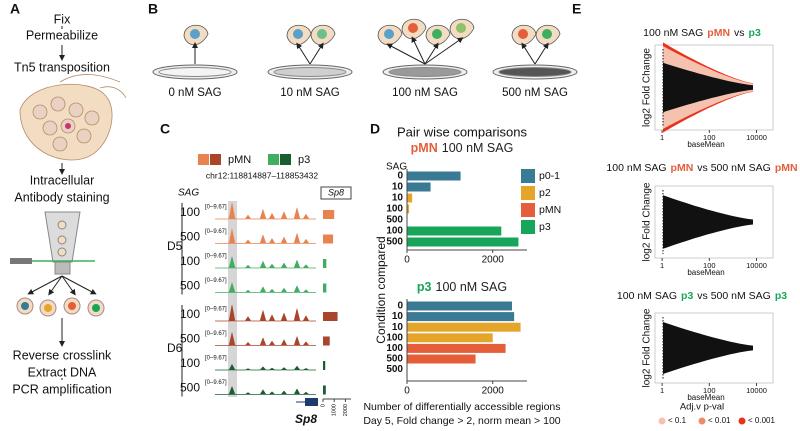 This screenshot has width=800, height=431. What do you see at coordinates (15, 9) in the screenshot?
I see `panel-label: A` at bounding box center [15, 9].